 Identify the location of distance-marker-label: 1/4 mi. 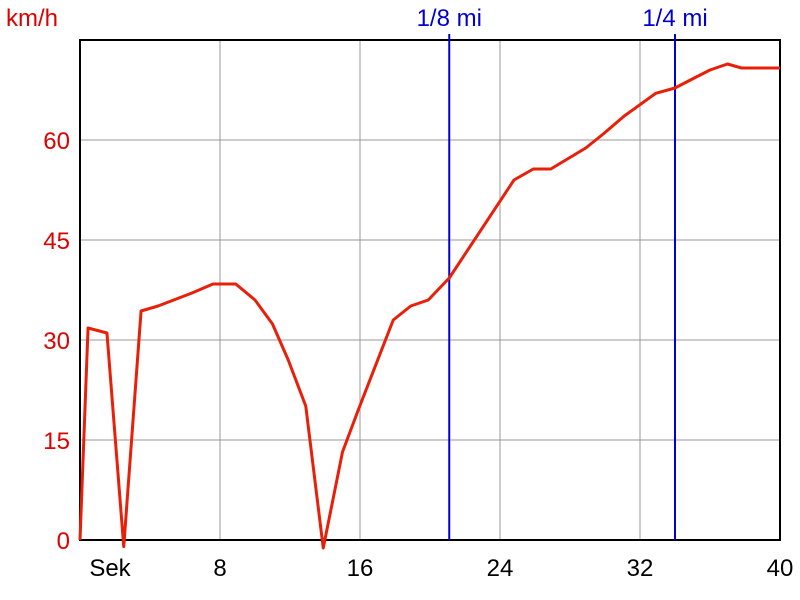
(674, 18).